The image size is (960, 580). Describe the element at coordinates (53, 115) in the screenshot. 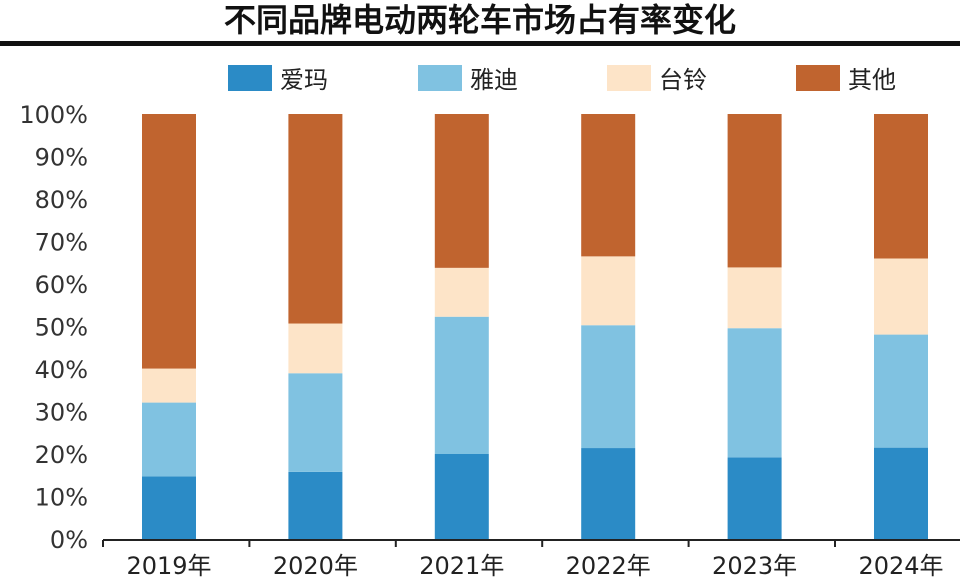

I see `y-tick-label: 100%` at that location.